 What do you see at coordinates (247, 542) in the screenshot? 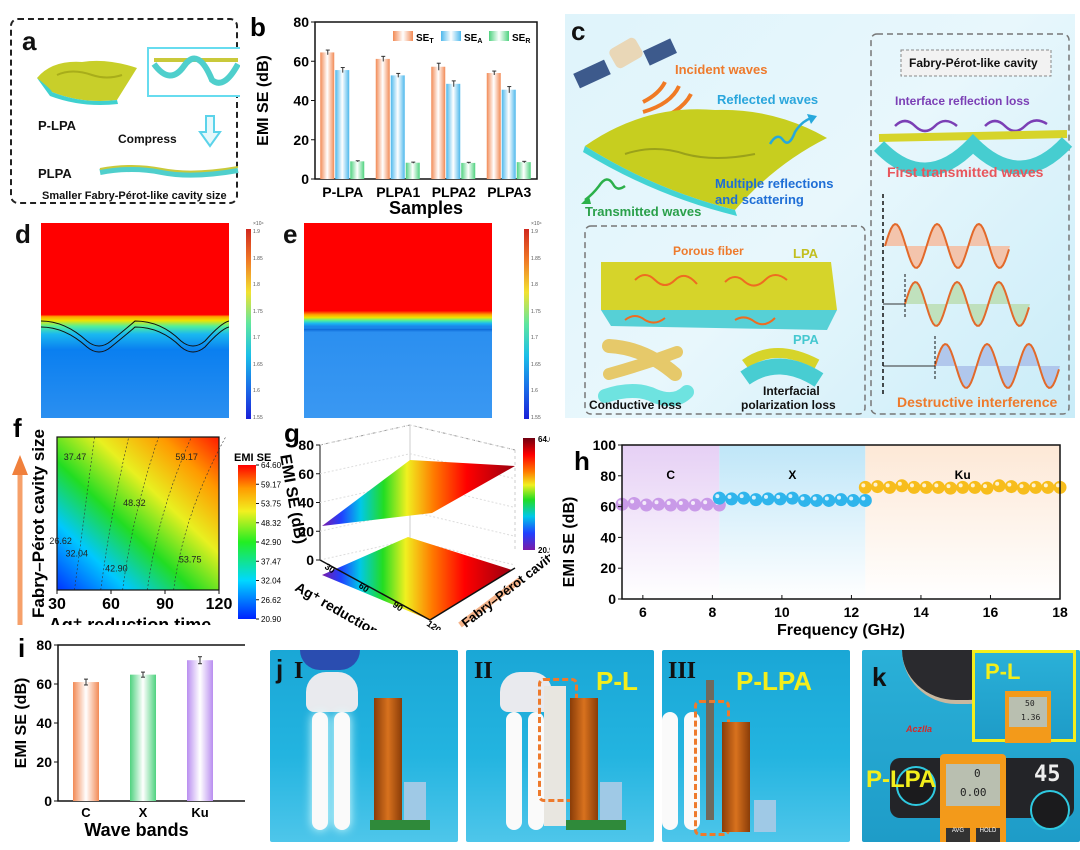
I see `colorbar` at bounding box center [247, 542].